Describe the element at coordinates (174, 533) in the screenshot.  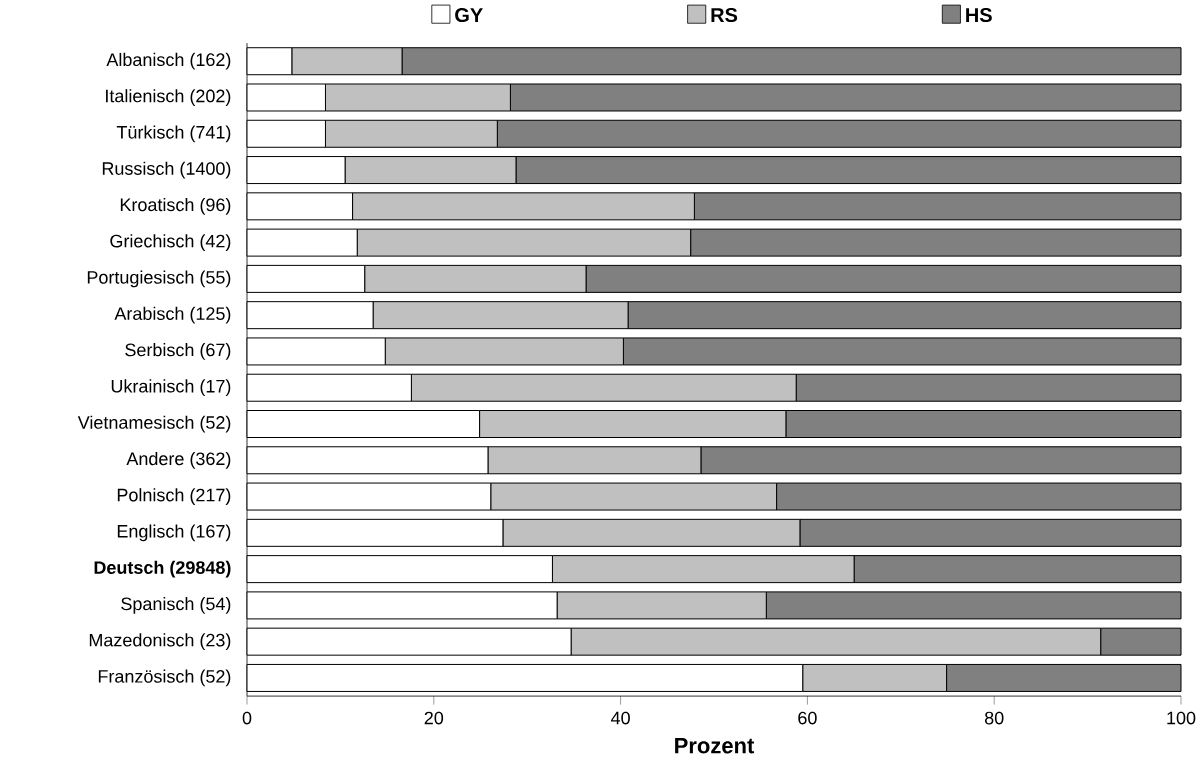
I see `y-tick-label: Englisch (167)` at that location.